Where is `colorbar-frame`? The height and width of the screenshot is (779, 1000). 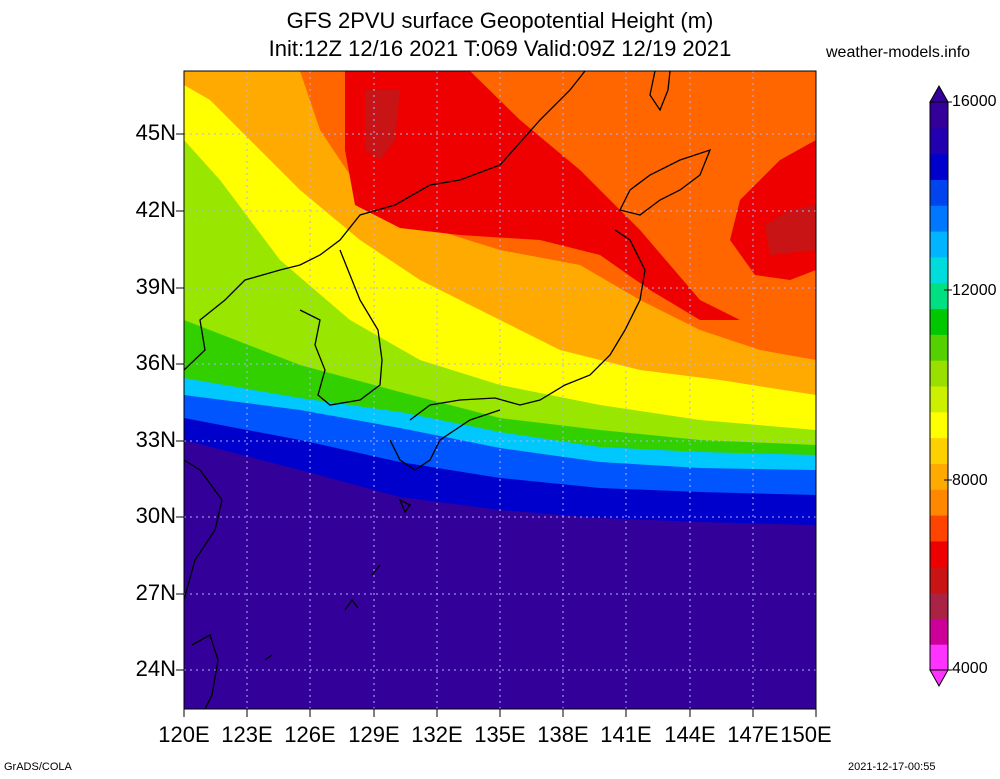 colorbar-frame is located at coordinates (939, 386).